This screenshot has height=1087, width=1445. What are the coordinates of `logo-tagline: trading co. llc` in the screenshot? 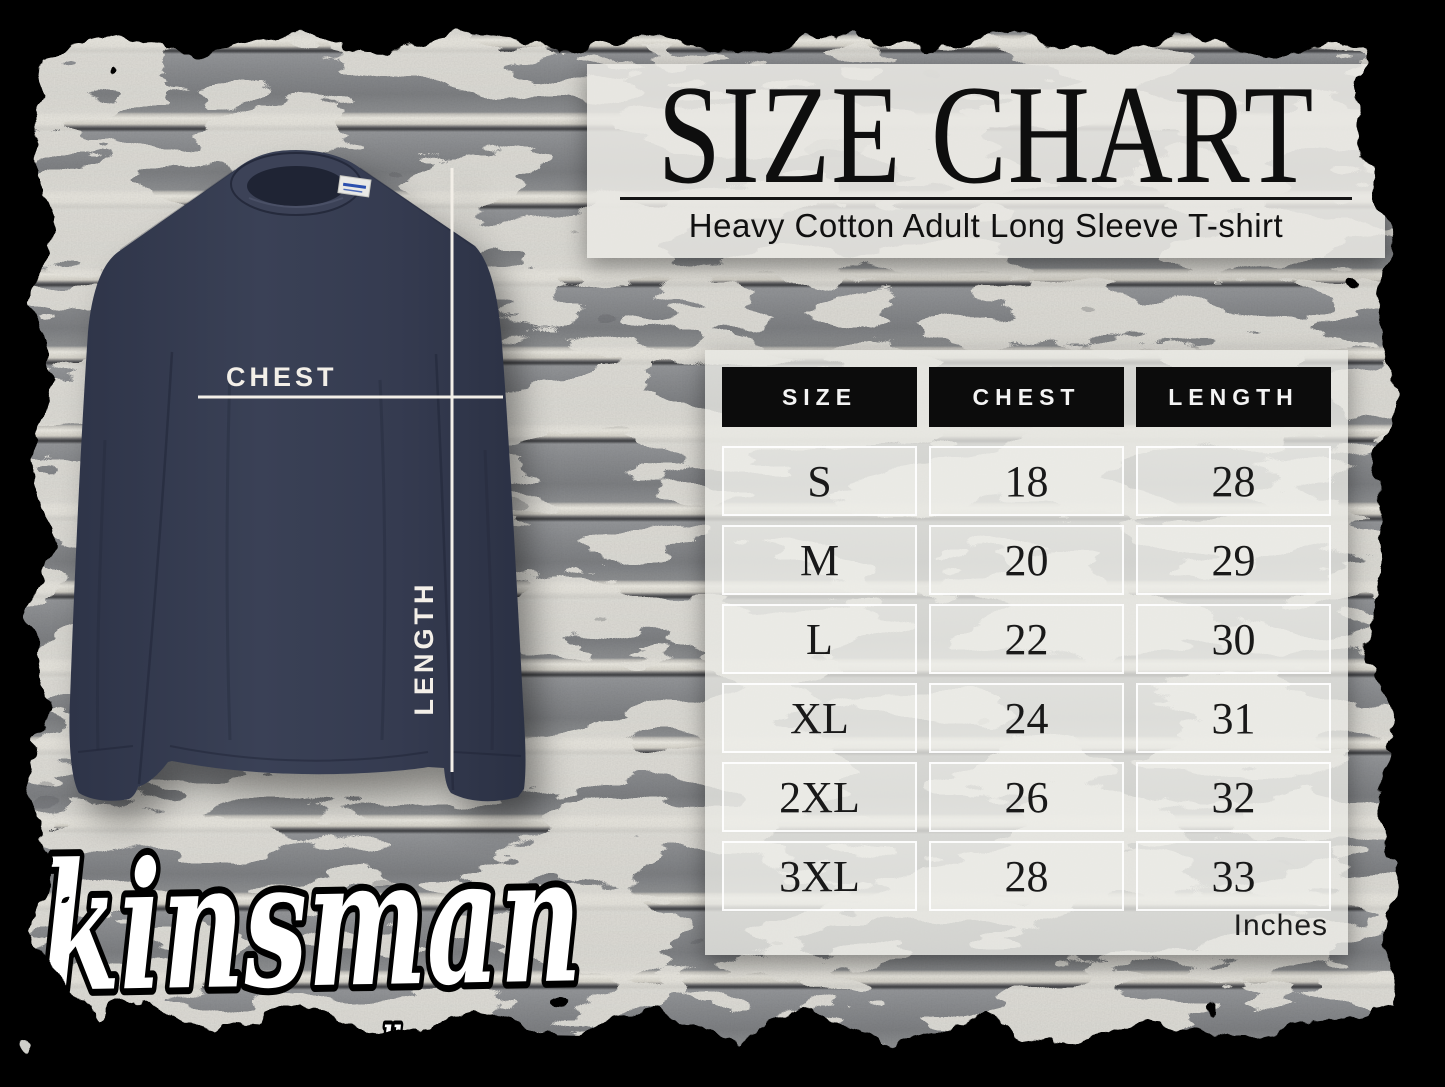 It's located at (318, 1043).